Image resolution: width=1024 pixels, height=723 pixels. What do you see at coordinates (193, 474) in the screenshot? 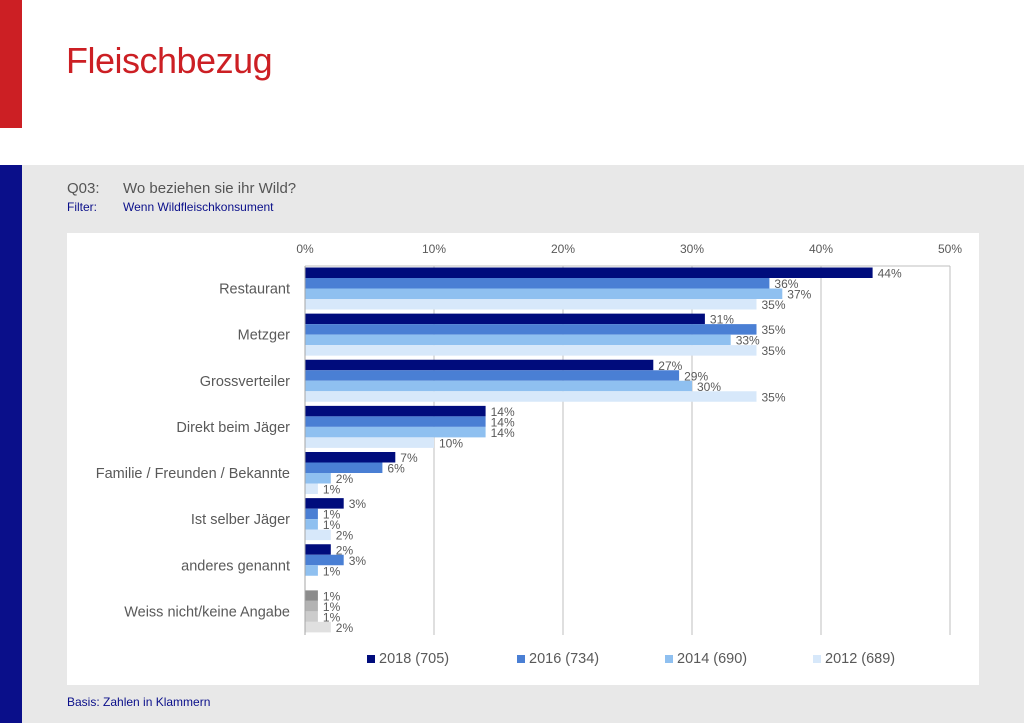
I see `category-label: Familie / Freunden / Bekannte` at bounding box center [193, 474].